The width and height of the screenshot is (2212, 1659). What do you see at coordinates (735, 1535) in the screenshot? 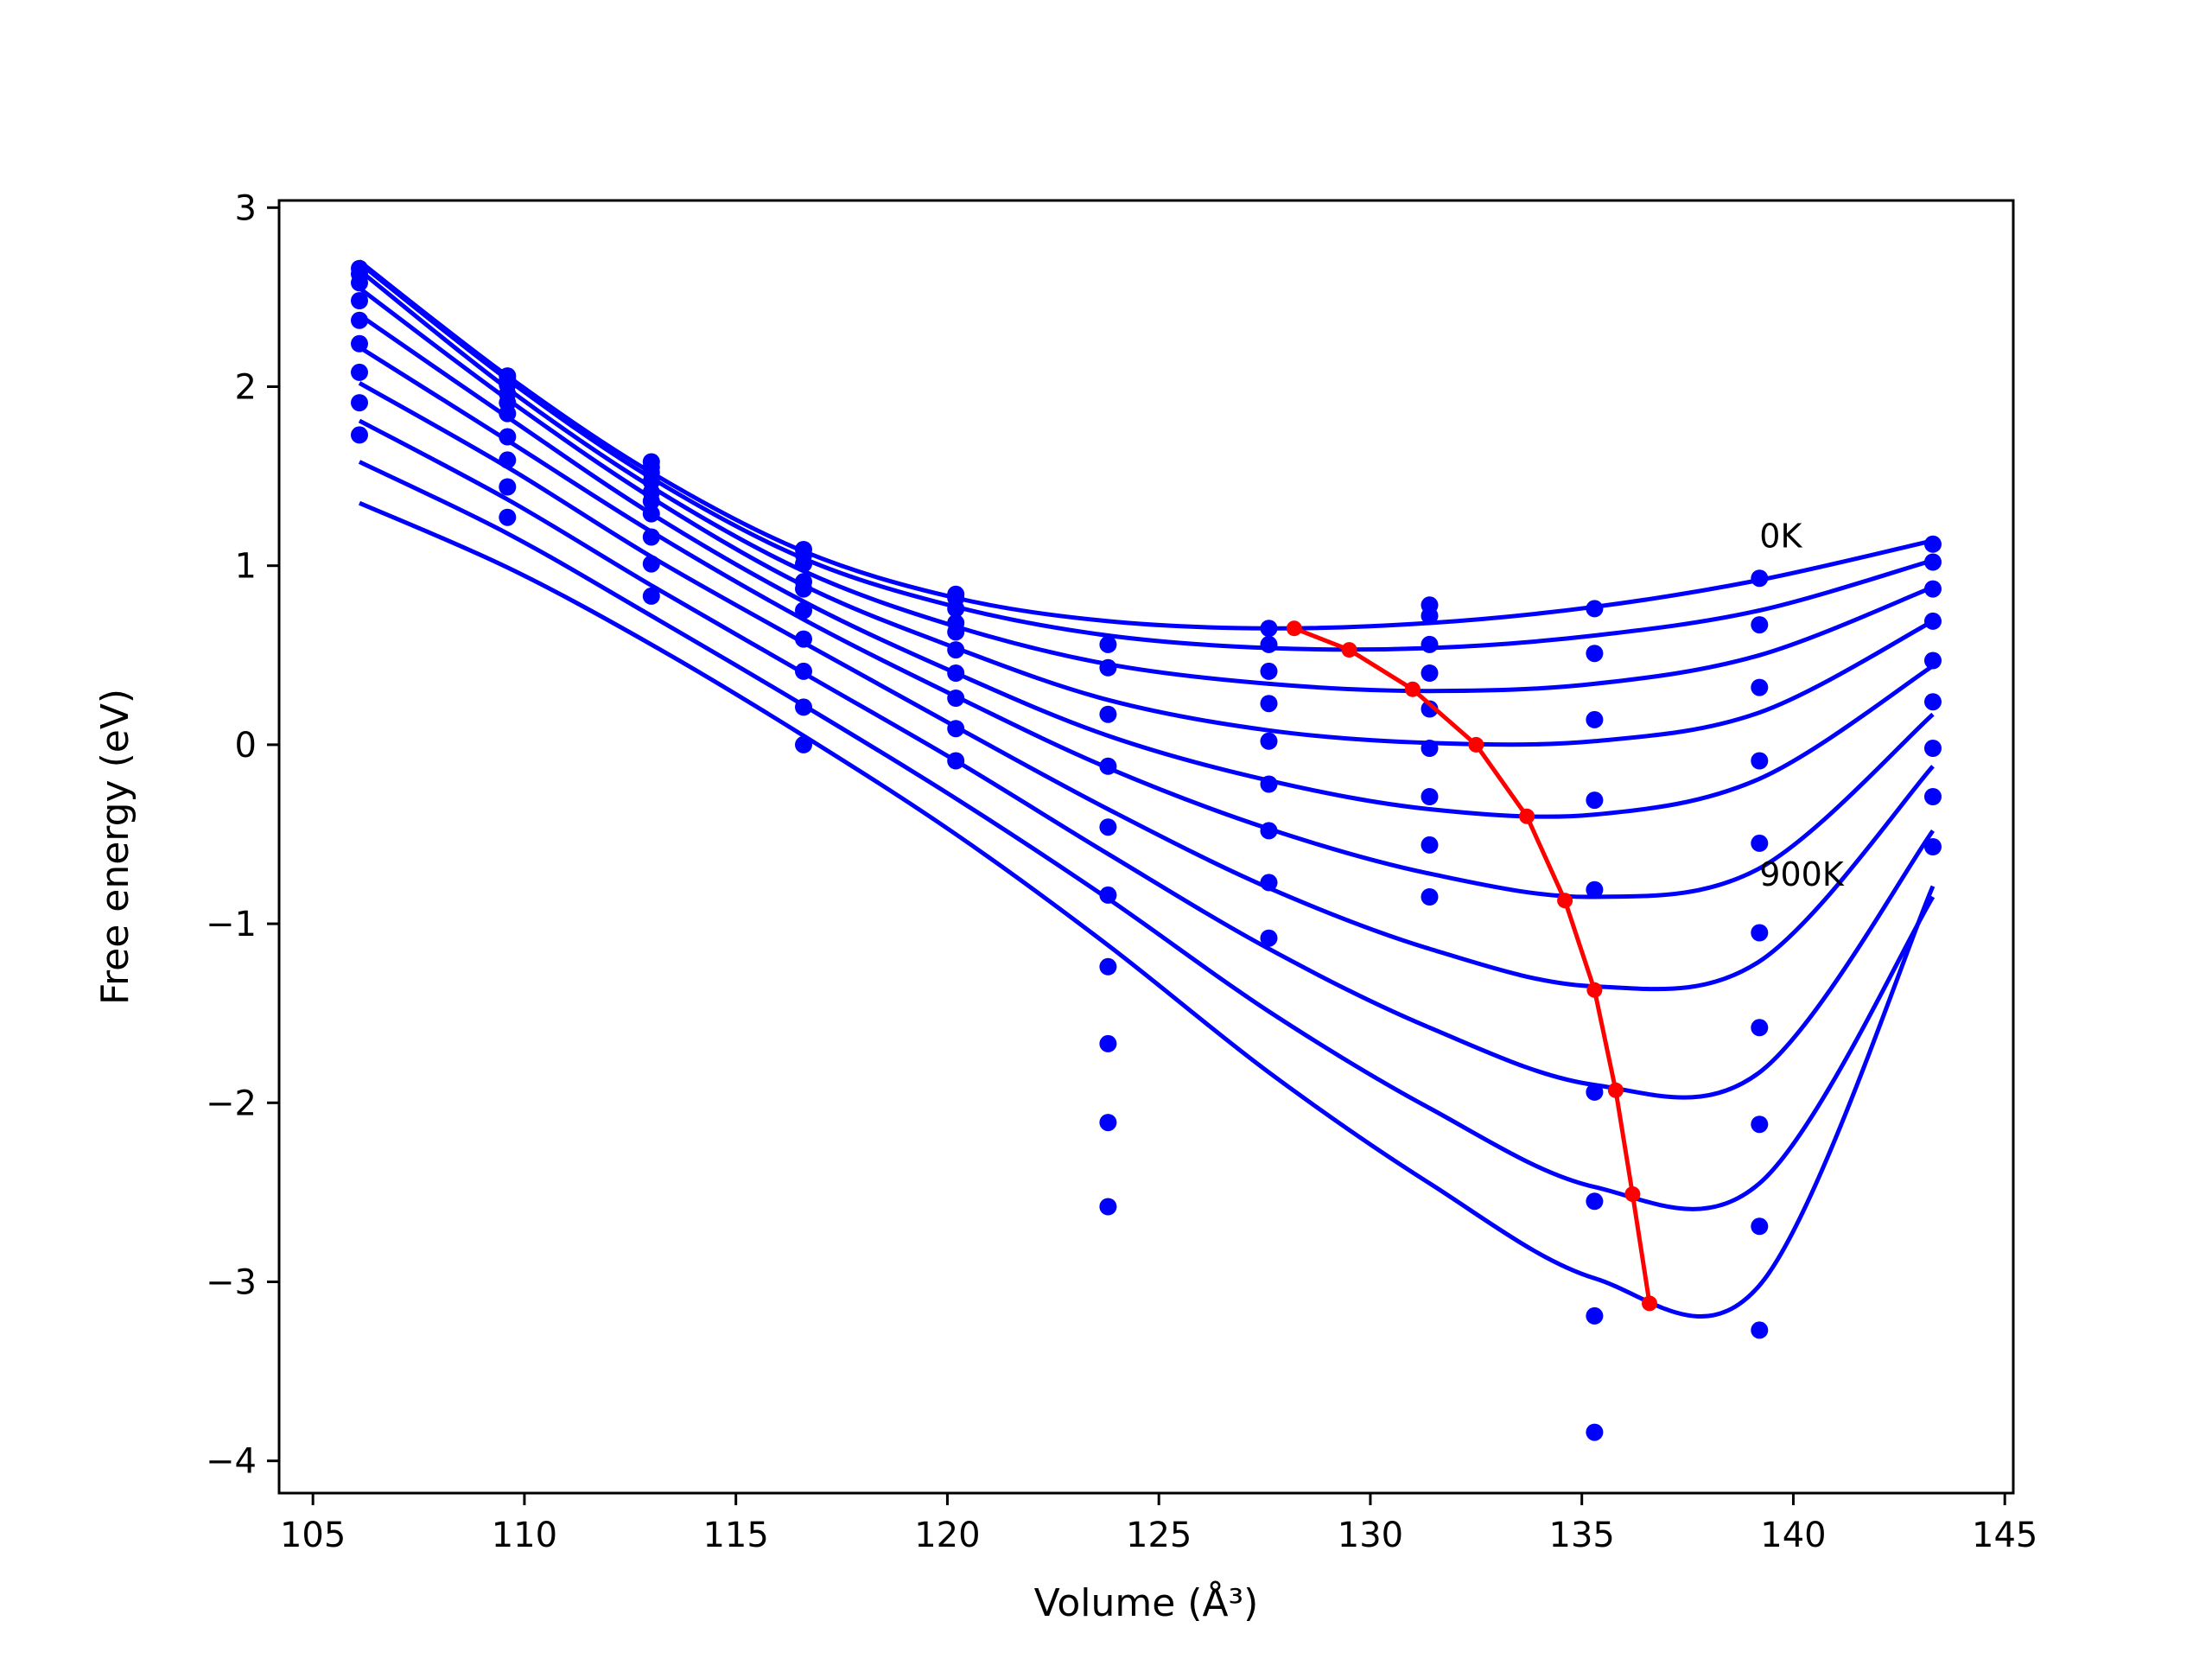
I see `x-tick-label: 115` at bounding box center [735, 1535].